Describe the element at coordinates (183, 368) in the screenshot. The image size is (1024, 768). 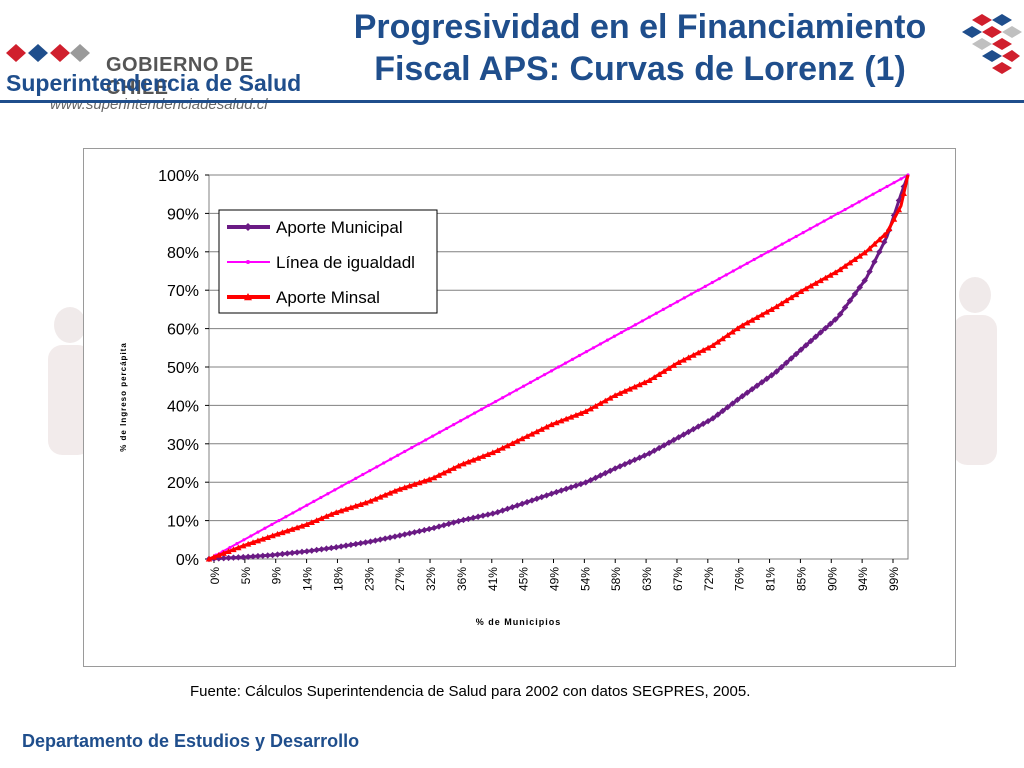
I see `y-tick-label: 50%` at that location.